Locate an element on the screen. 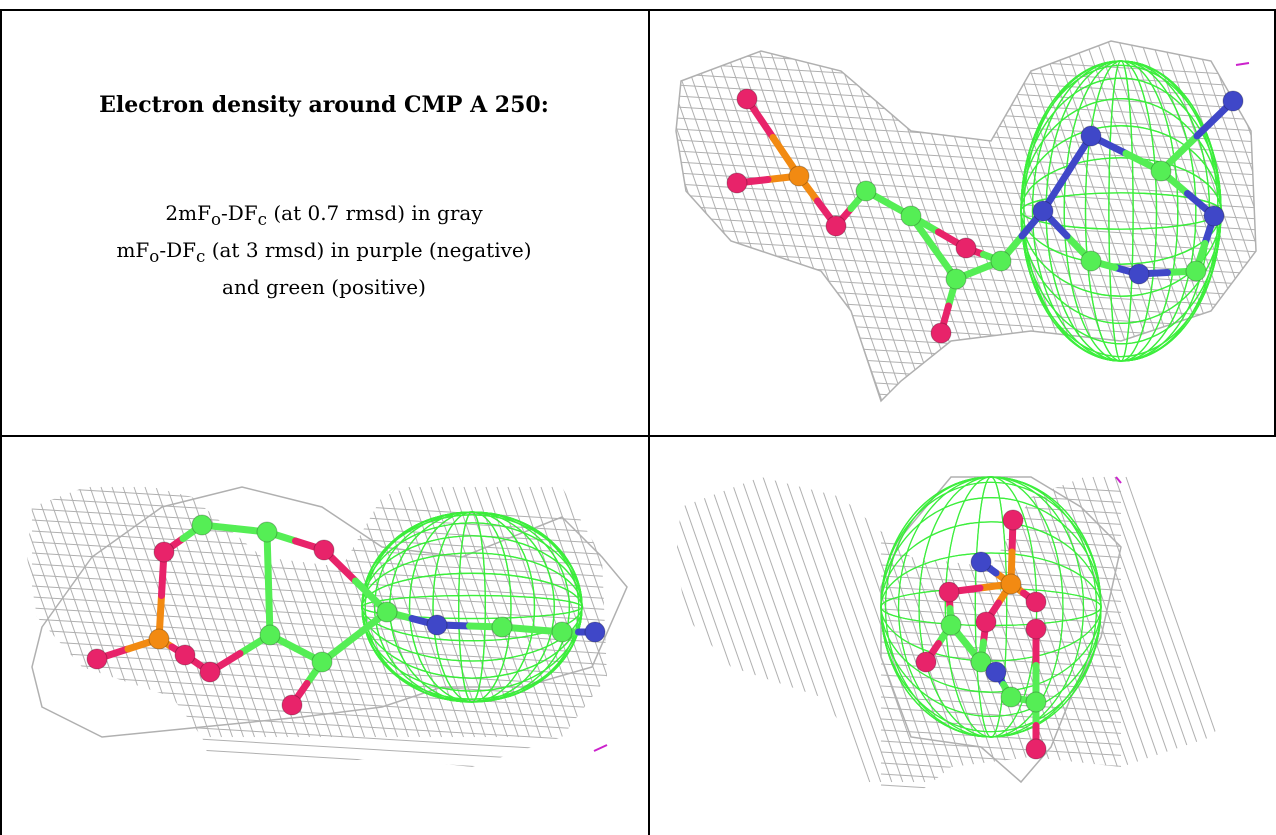 The width and height of the screenshot is (1276, 835). caption-line-2: mFo-DFc (at 3 rmsd) in purple (negative) is located at coordinates (324, 252).